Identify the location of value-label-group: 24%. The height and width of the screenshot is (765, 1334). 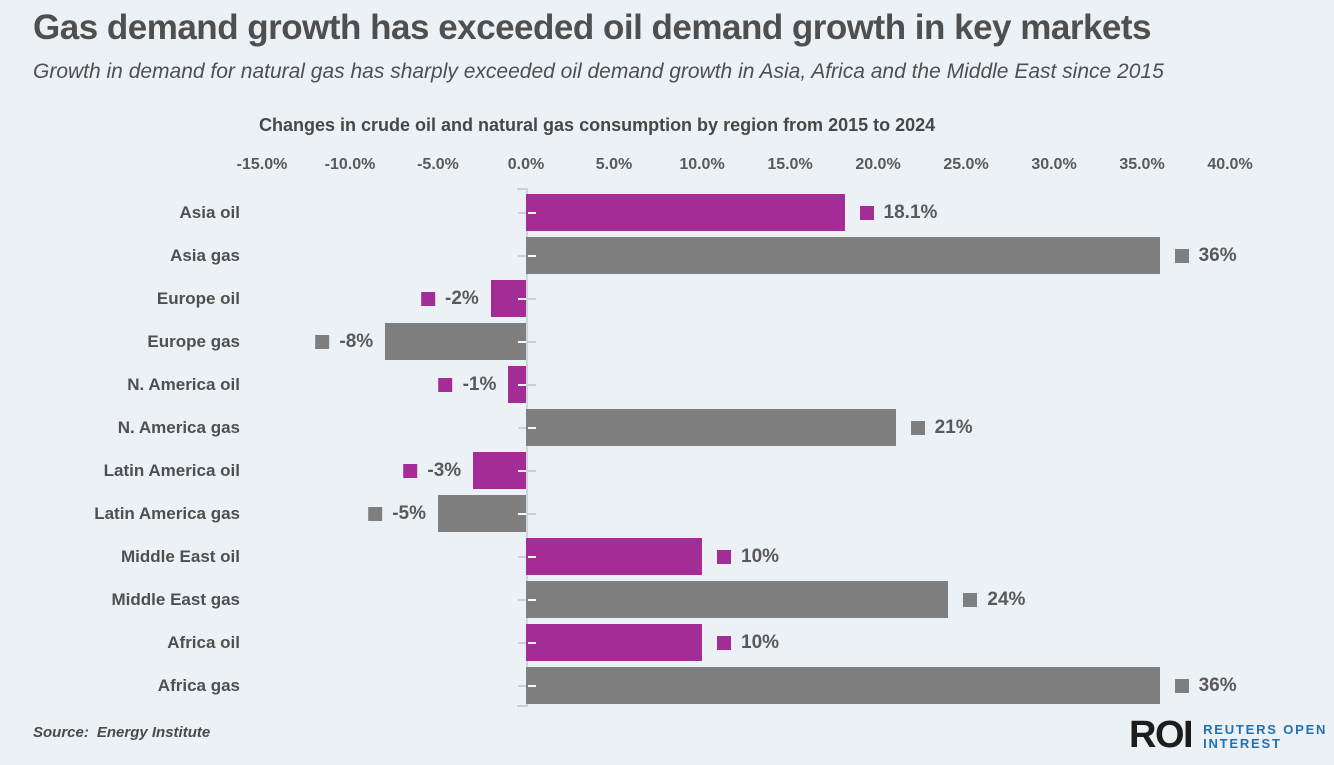
(994, 599).